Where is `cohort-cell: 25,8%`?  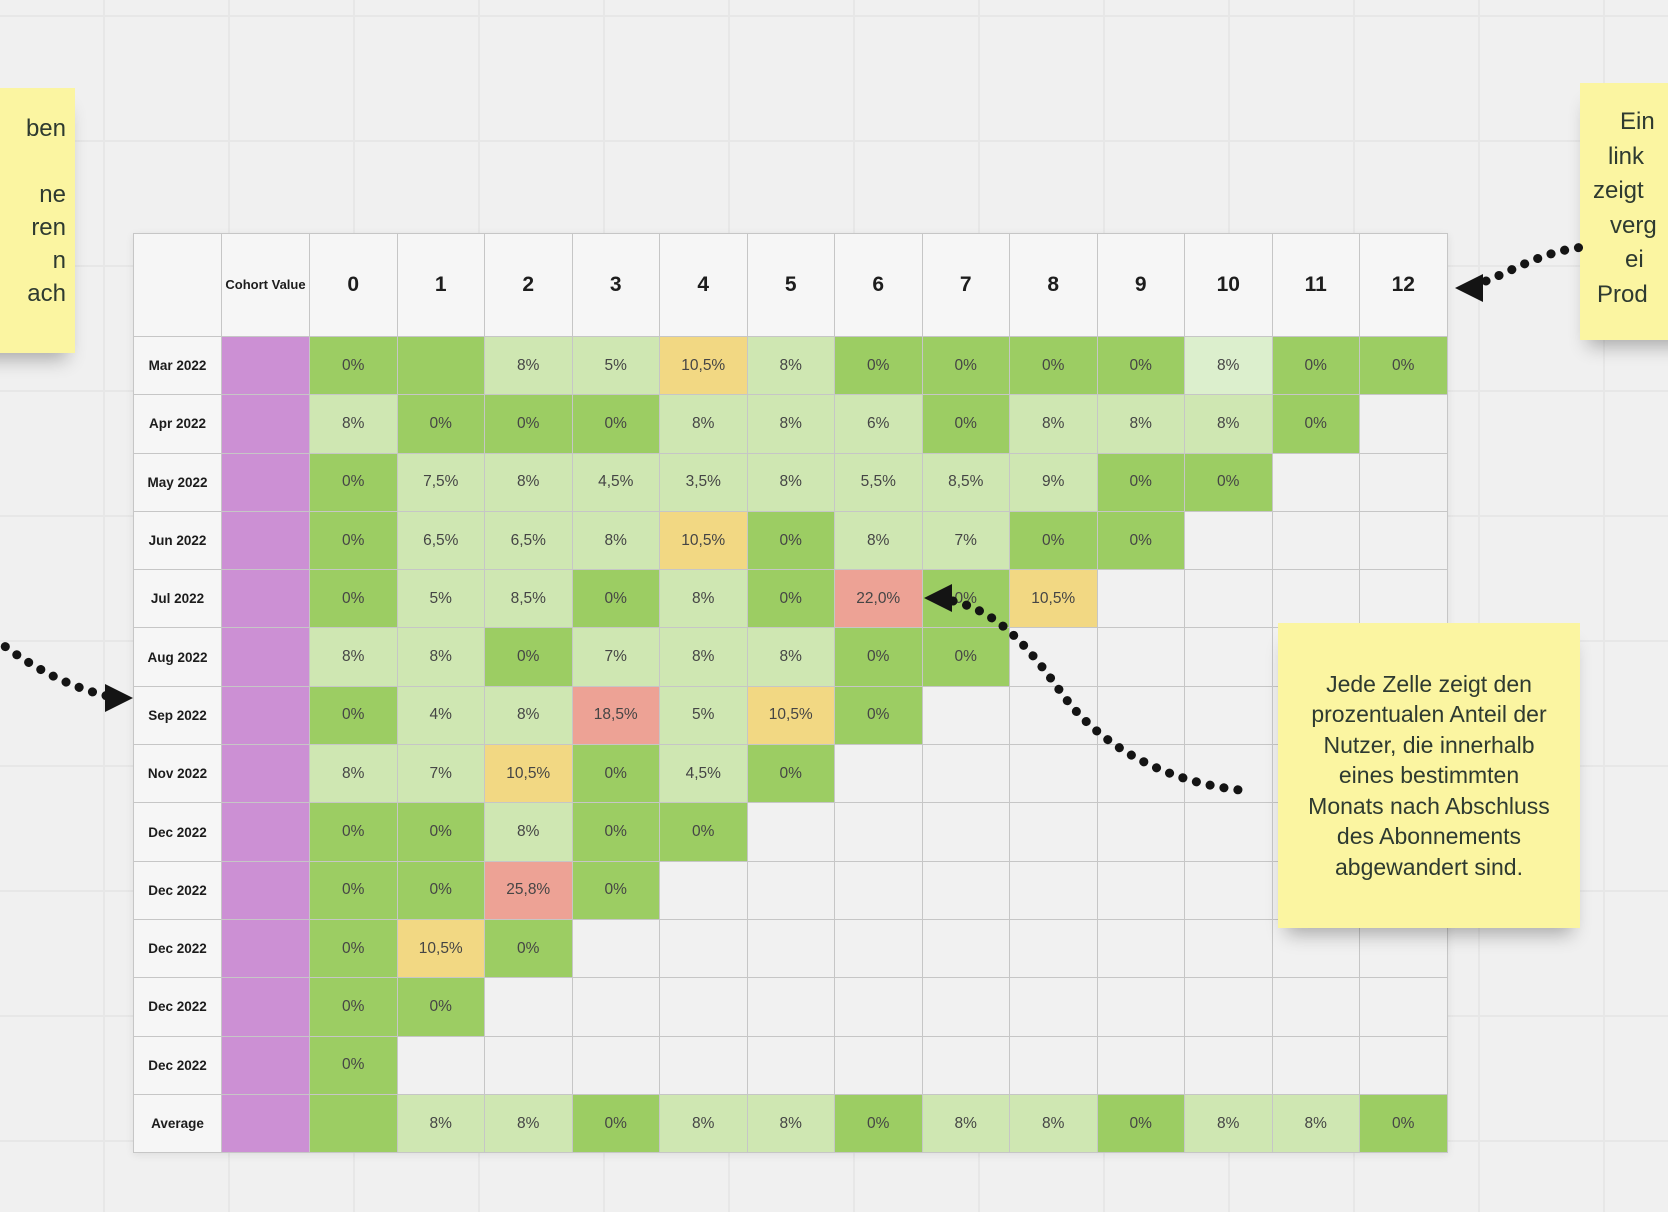
cohort-cell: 25,8% is located at coordinates (528, 890).